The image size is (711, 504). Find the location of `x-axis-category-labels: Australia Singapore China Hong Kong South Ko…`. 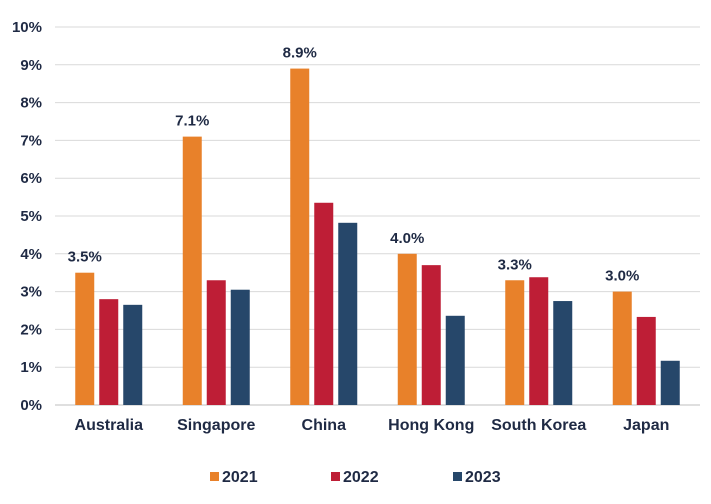

x-axis-category-labels: Australia Singapore China Hong Kong South Ko… is located at coordinates (372, 425).